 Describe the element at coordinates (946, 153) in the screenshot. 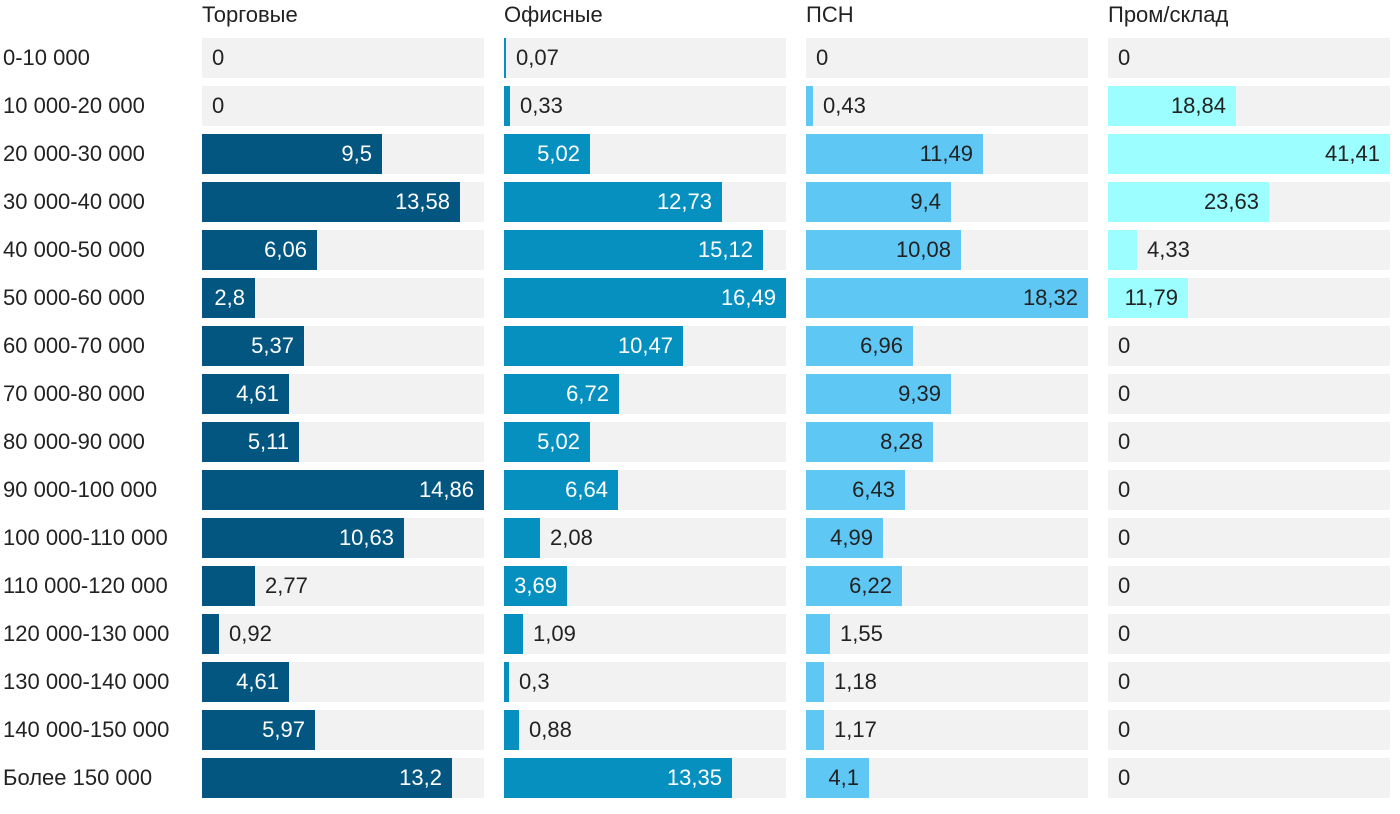

I see `value-label: 11,49` at that location.